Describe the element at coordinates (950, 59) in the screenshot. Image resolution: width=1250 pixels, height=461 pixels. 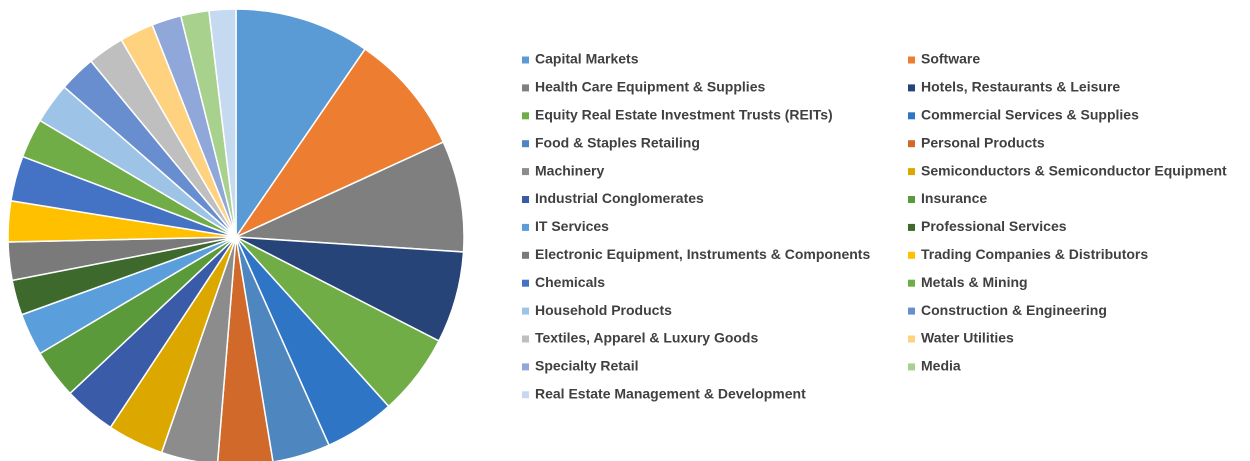
I see `legend-label: Software` at that location.